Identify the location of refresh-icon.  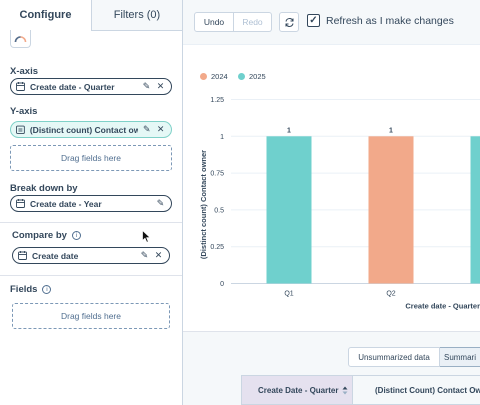
(289, 22).